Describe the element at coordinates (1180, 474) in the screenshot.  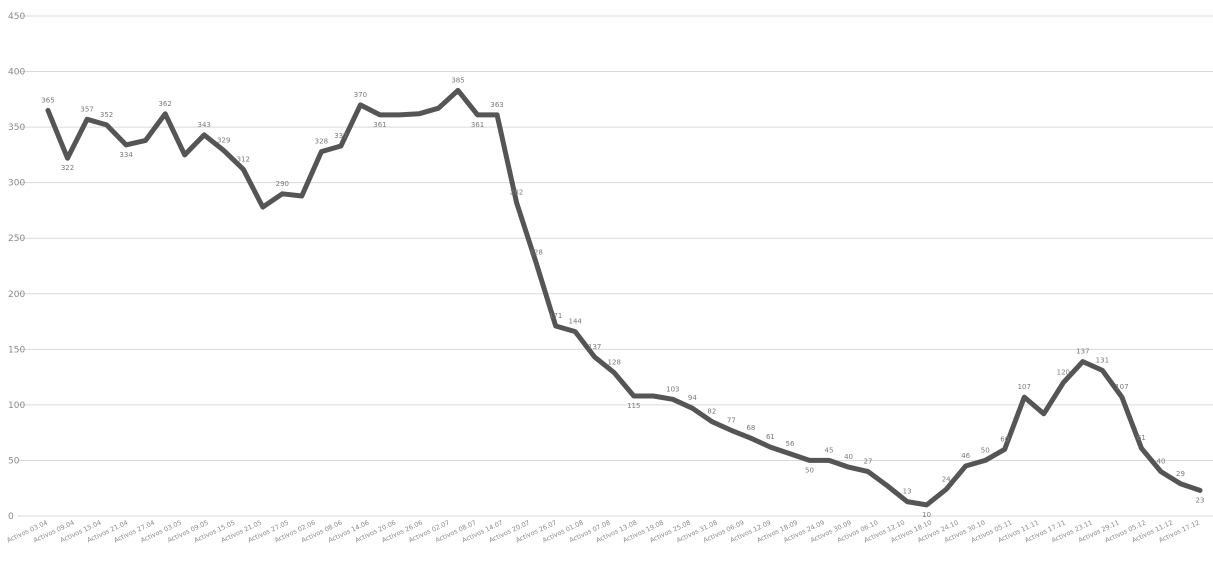
I see `data-label: 29` at that location.